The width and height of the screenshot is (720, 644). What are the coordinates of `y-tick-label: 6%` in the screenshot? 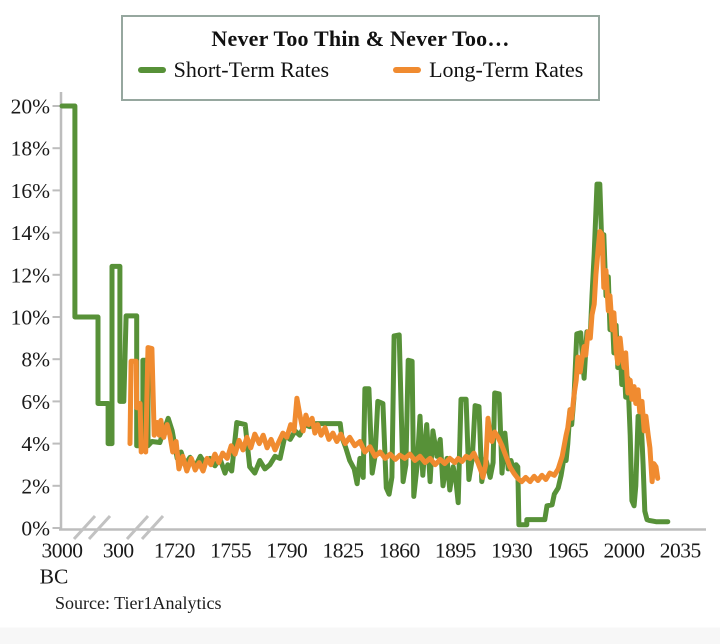 It's located at (35, 402).